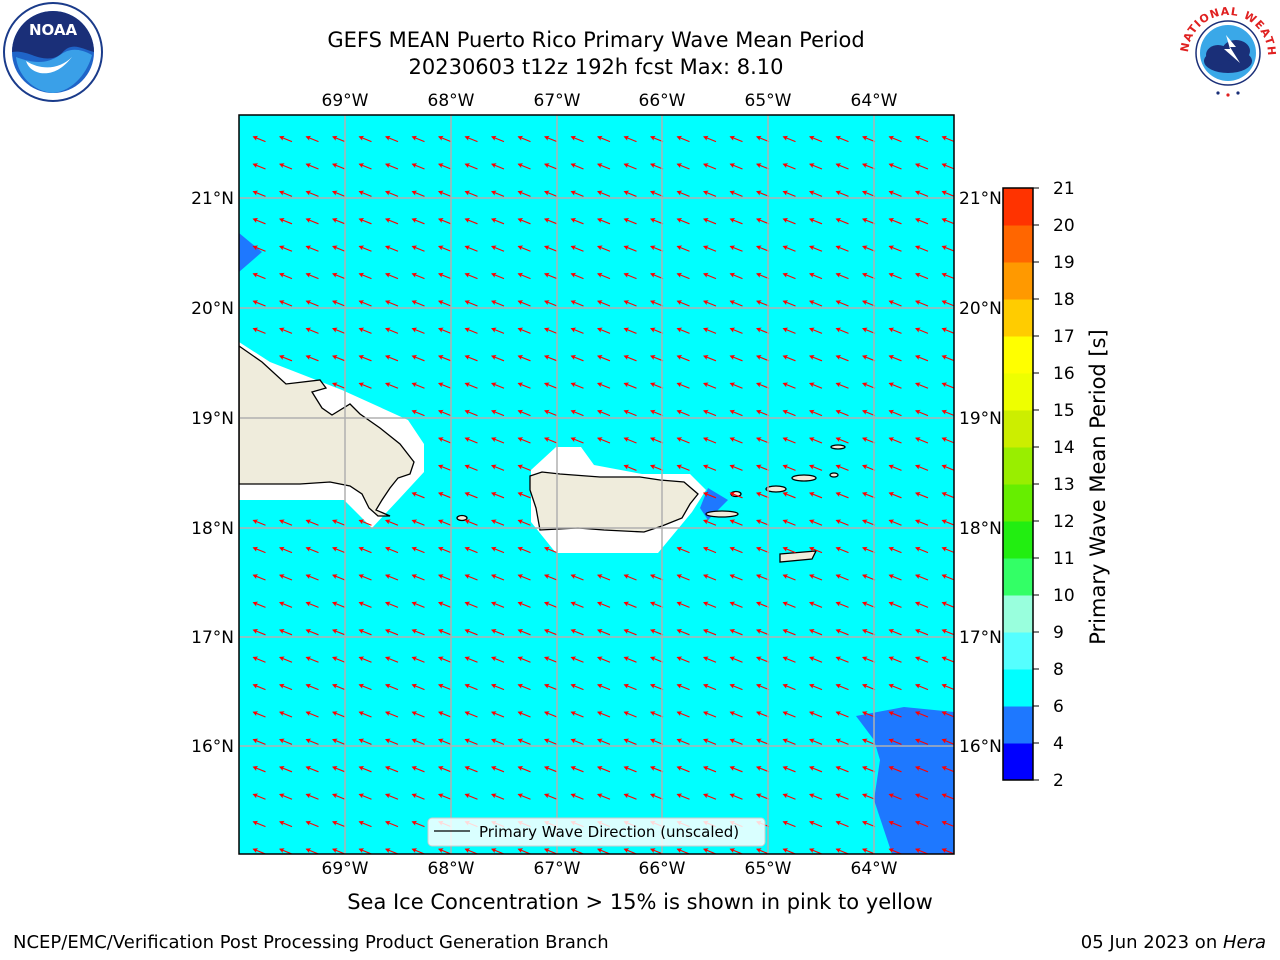 The width and height of the screenshot is (1280, 960). Describe the element at coordinates (662, 869) in the screenshot. I see `lon-label-bottom: 66°W` at that location.